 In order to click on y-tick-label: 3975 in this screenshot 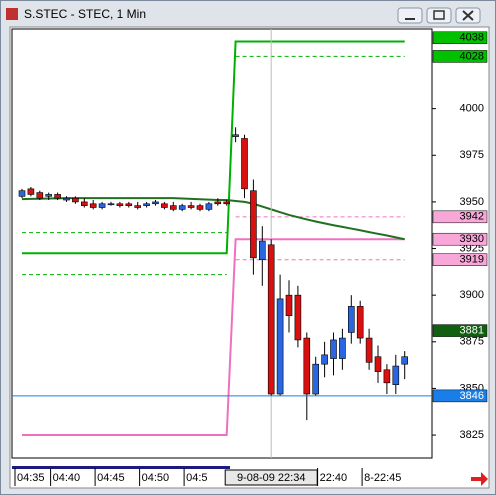, I will do `click(472, 155)`.